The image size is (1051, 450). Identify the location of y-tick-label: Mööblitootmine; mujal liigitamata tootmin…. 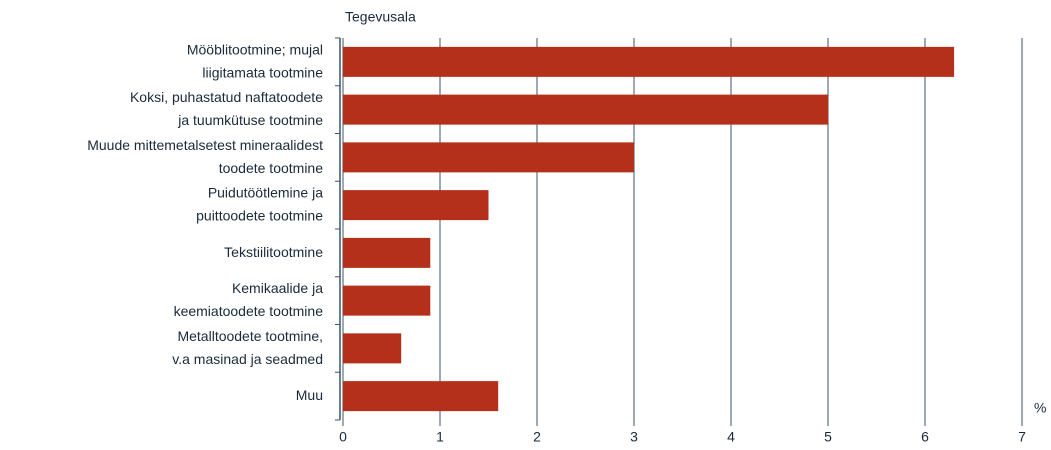
(255, 60).